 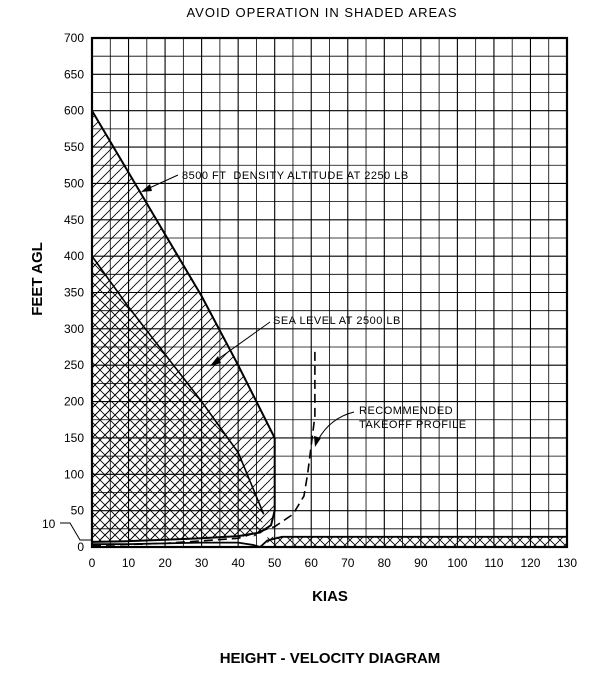 What do you see at coordinates (330, 596) in the screenshot?
I see `x-axis-label: KIAS` at bounding box center [330, 596].